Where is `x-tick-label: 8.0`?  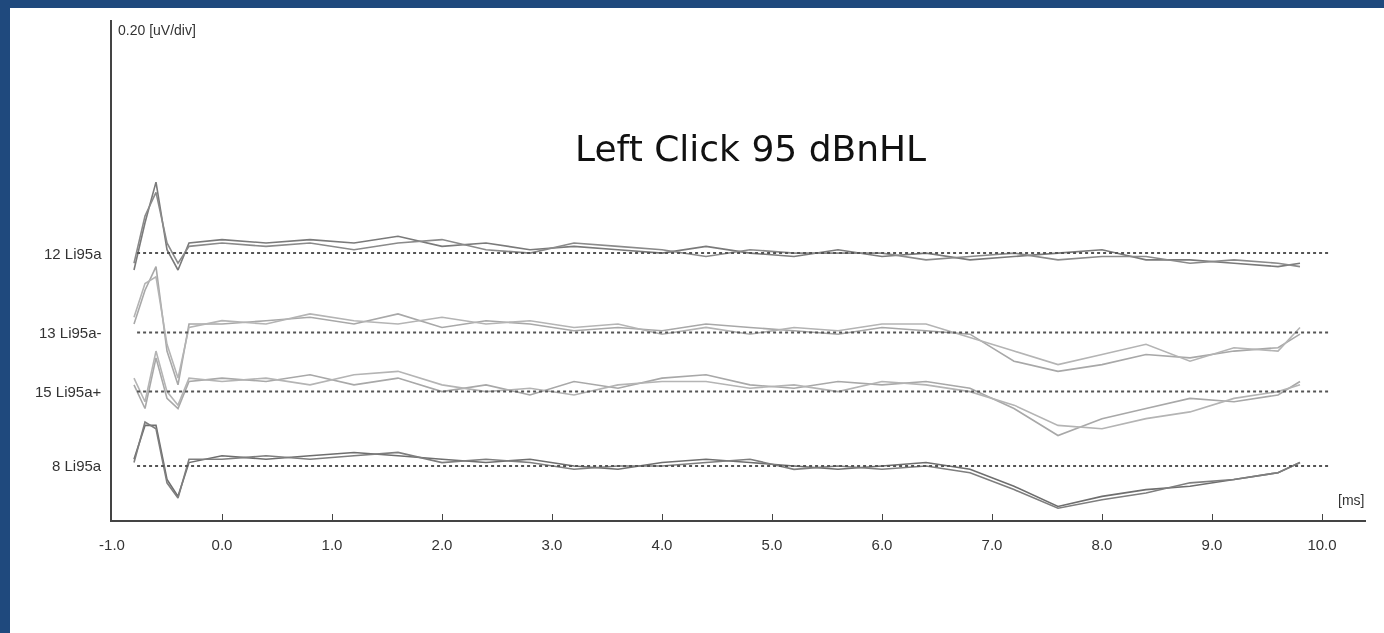 x-tick-label: 8.0 is located at coordinates (1102, 544).